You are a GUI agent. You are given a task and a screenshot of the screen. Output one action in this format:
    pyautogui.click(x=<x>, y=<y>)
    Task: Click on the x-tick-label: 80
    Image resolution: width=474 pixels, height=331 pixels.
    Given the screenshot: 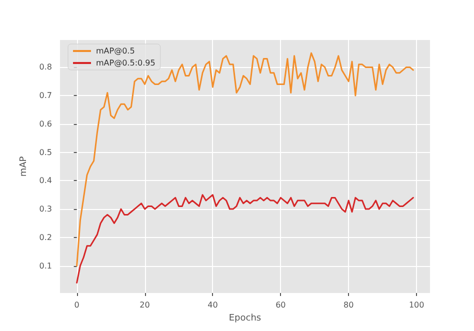 What is the action you would take?
    pyautogui.click(x=349, y=305)
    